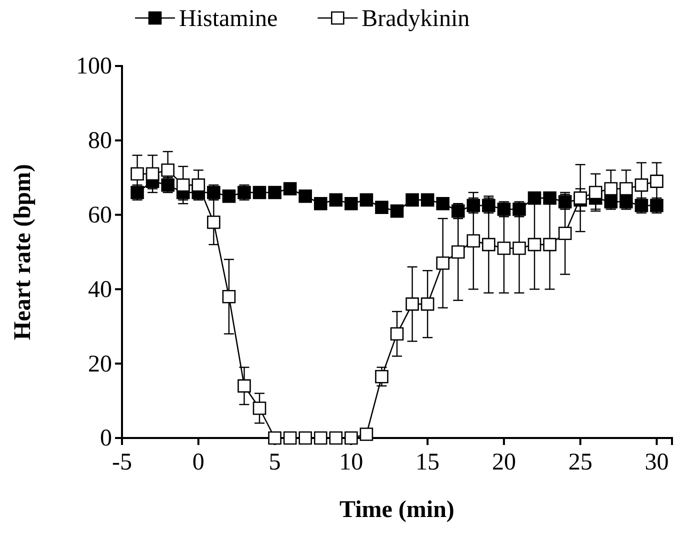 The height and width of the screenshot is (539, 686). Describe the element at coordinates (274, 463) in the screenshot. I see `x-tick-label: 5` at that location.